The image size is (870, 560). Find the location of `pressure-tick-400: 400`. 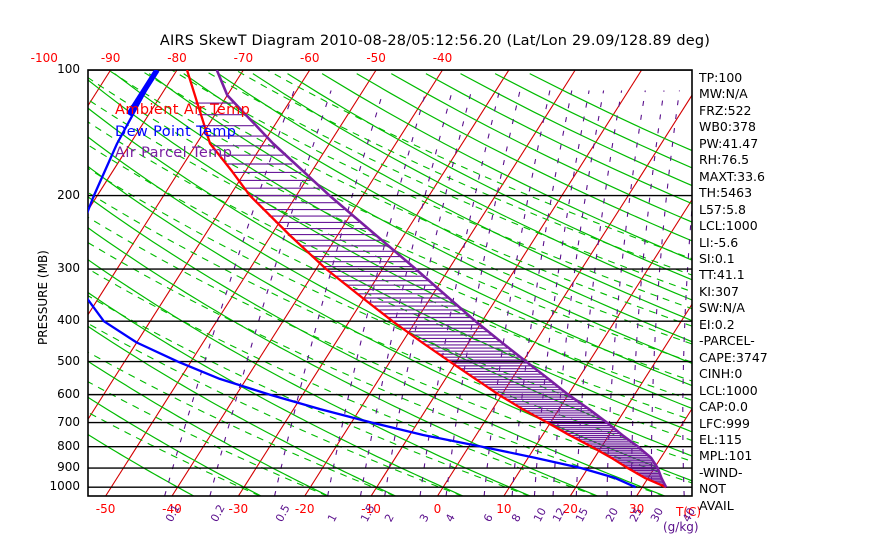

pressure-tick-400: 400 is located at coordinates (68, 320).